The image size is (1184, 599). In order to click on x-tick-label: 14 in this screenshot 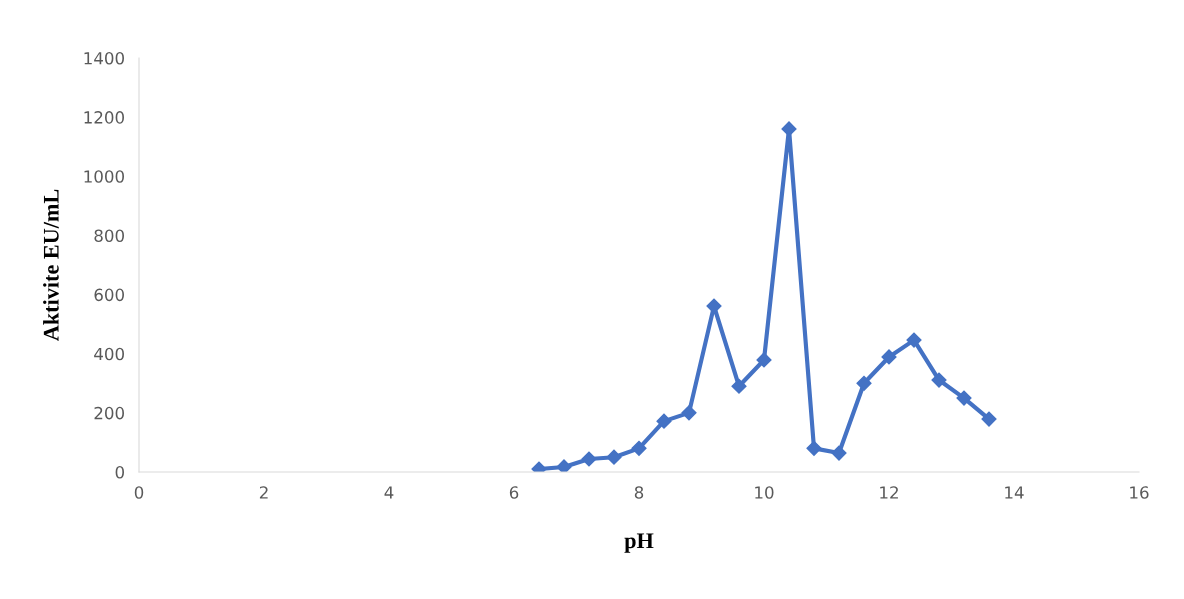, I will do `click(1014, 492)`.